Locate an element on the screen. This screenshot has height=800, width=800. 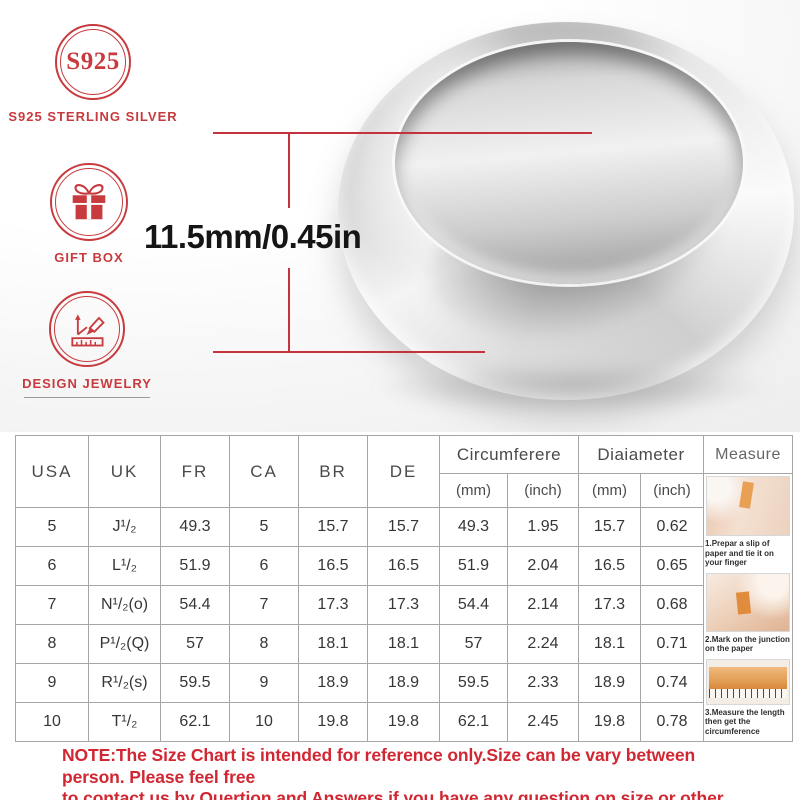
badge-s925-label: S925 STERLING SILVER is located at coordinates (93, 116).